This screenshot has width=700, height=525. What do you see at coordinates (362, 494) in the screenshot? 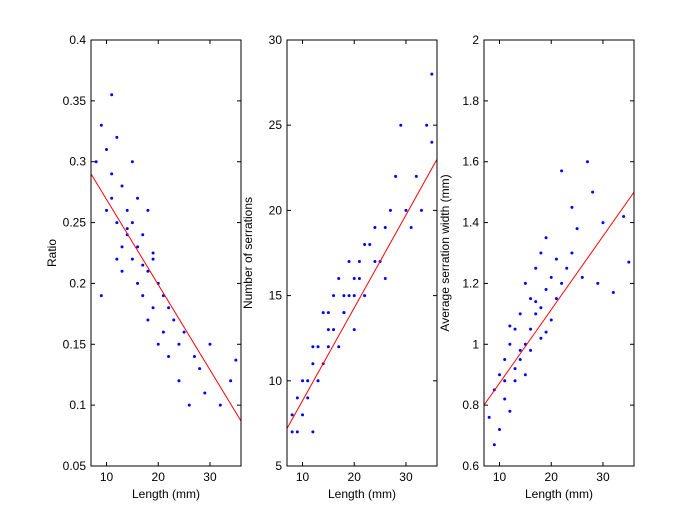
I see `x-axis-label: Length (mm)` at bounding box center [362, 494].